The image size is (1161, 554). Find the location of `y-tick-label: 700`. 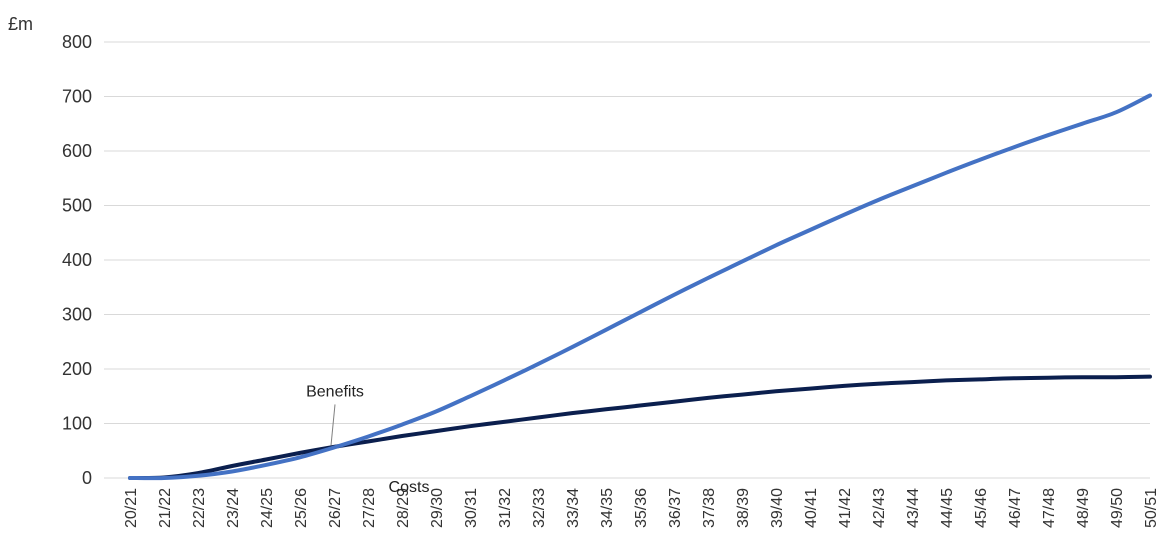

y-tick-label: 700 is located at coordinates (77, 97).